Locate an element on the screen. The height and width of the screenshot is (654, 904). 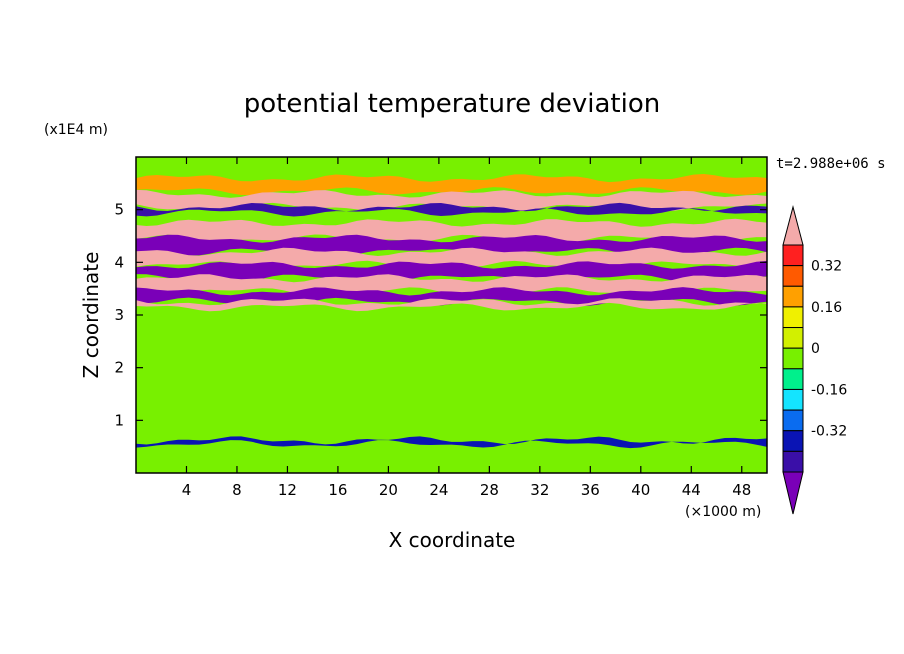
x-tick-label: 32 is located at coordinates (539, 490).